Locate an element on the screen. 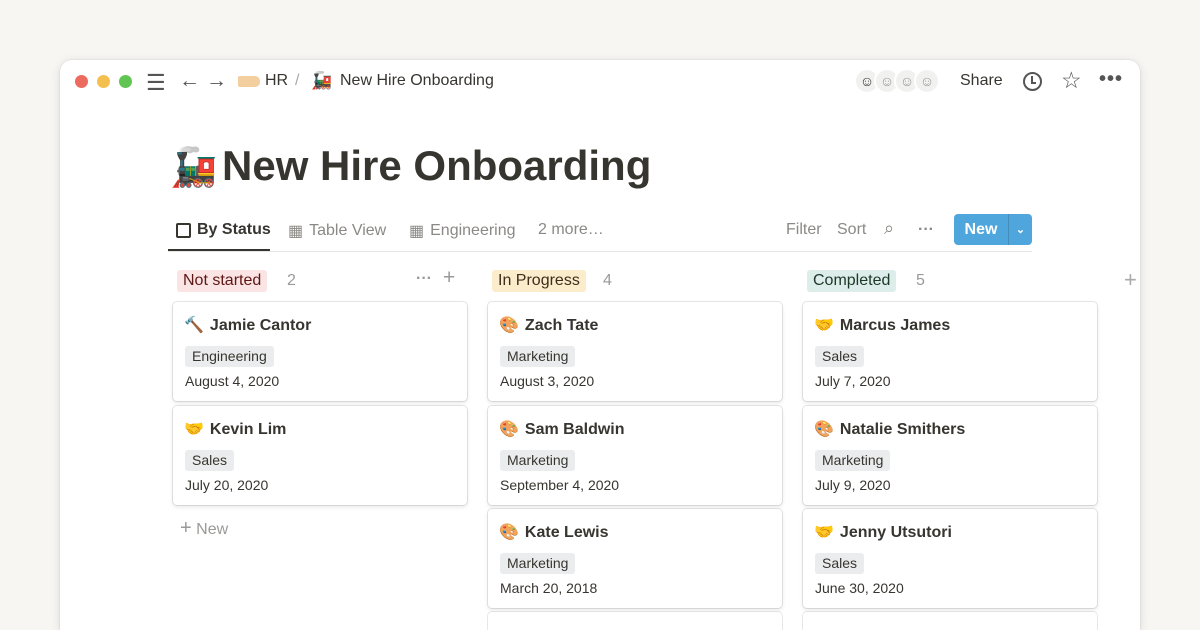  tab-divider is located at coordinates (600, 251).